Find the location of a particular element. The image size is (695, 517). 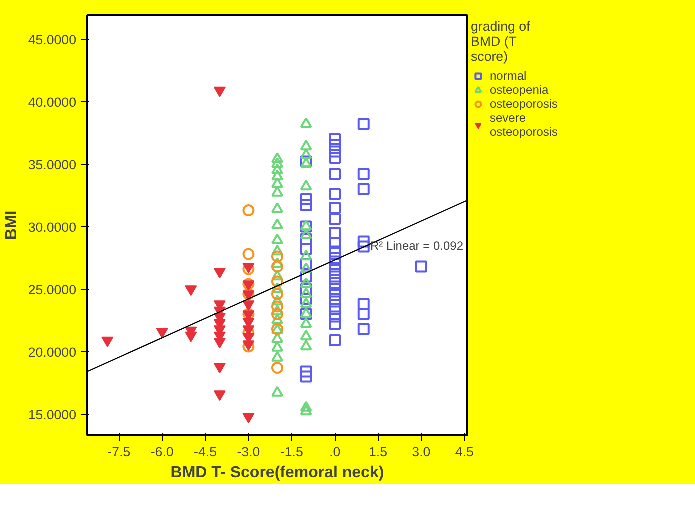

x-tick-label: -7.5 is located at coordinates (119, 452).